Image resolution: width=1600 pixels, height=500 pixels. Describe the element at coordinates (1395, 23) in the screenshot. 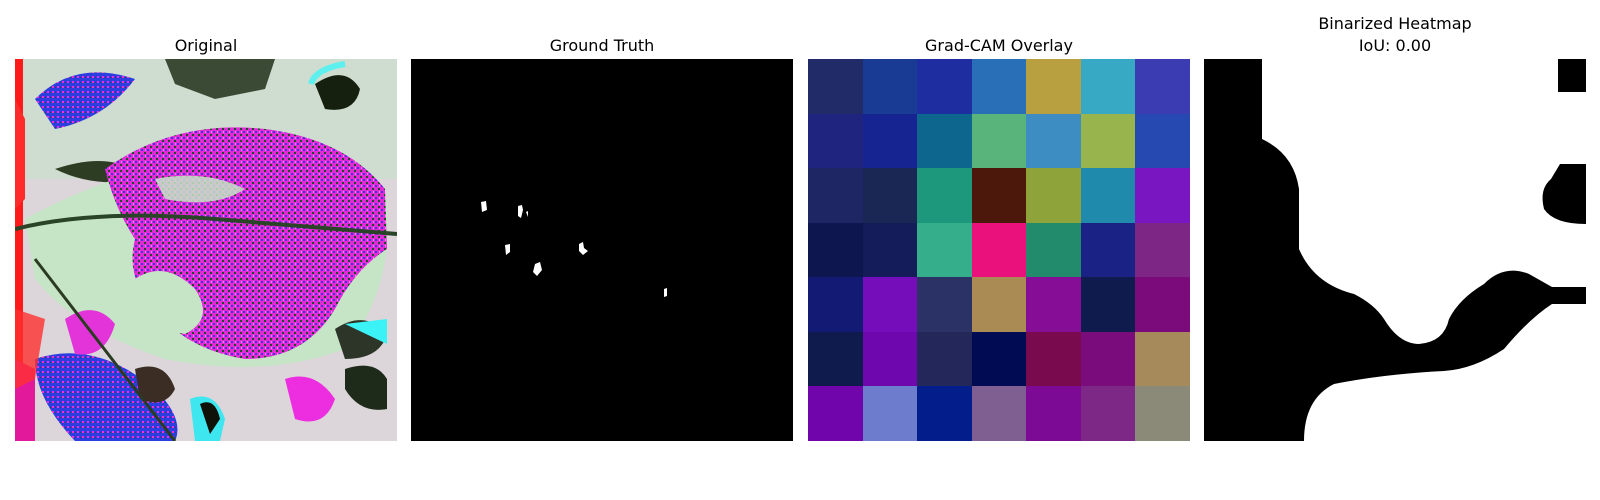

I see `binarized-title: Binarized Heatmap` at that location.